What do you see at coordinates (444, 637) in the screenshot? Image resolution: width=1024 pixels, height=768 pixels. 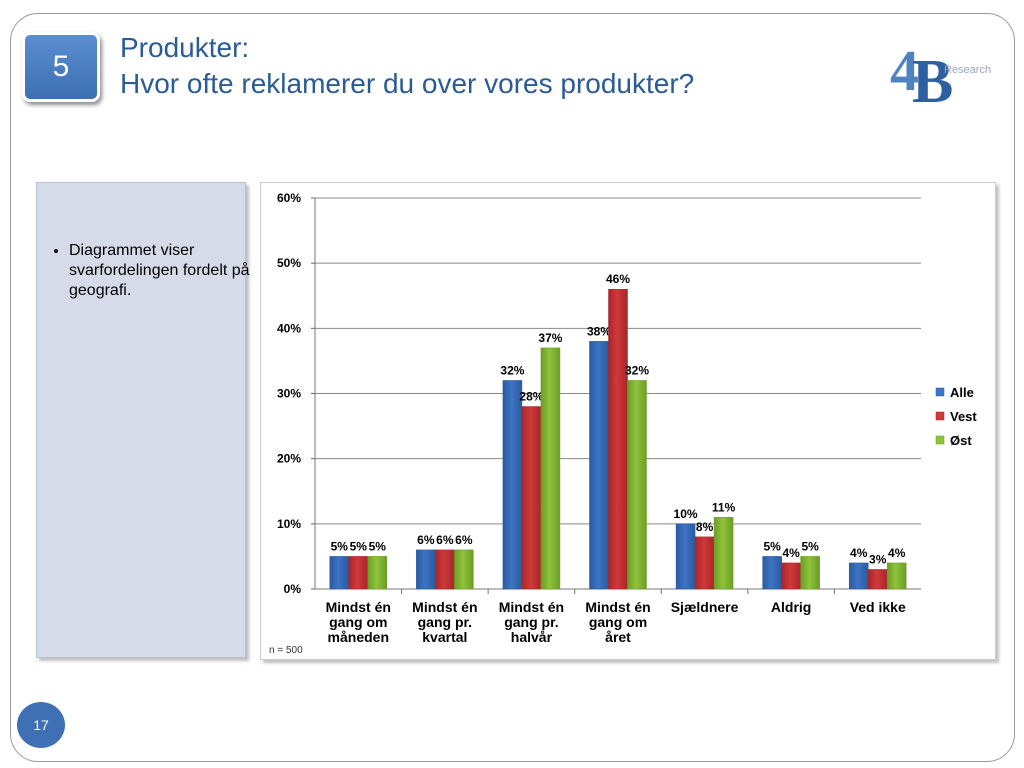 I see `category-label: kvartal` at bounding box center [444, 637].